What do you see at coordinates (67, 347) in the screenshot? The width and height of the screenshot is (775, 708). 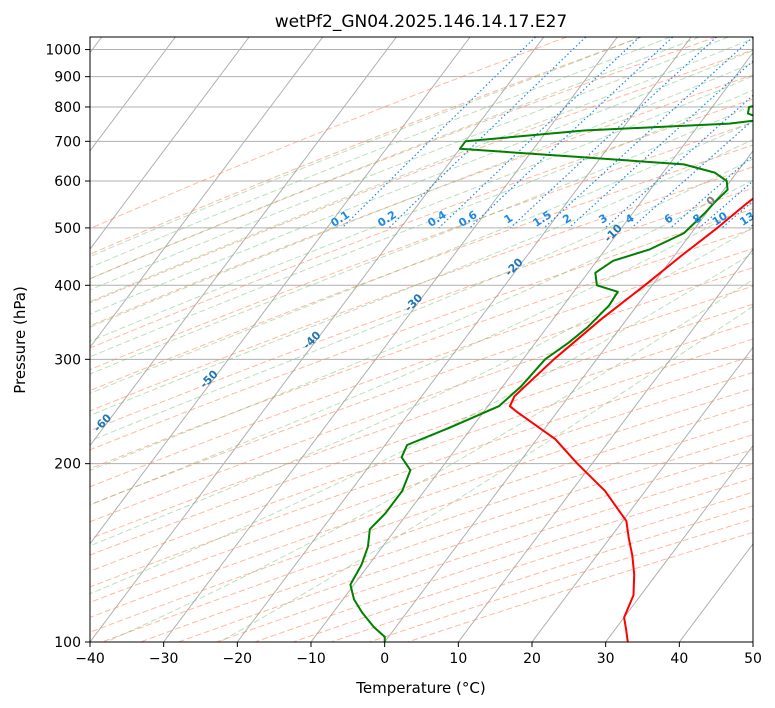 I see `y-axis: 100 200 300 400 500 600 700 800 900 1000` at bounding box center [67, 347].